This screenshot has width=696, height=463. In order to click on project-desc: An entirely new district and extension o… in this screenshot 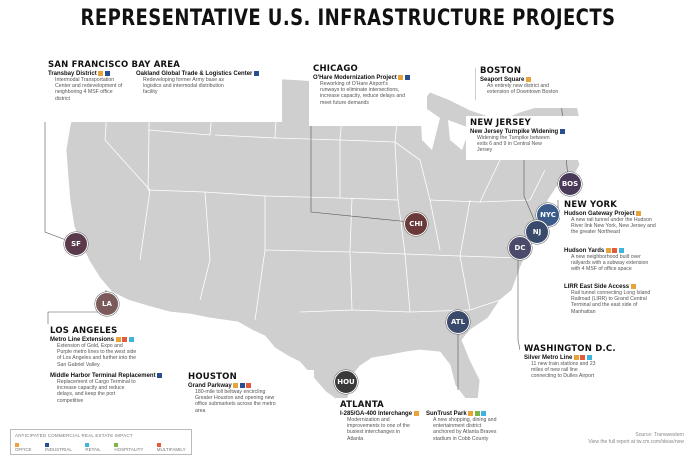, I will do `click(523, 89)`.